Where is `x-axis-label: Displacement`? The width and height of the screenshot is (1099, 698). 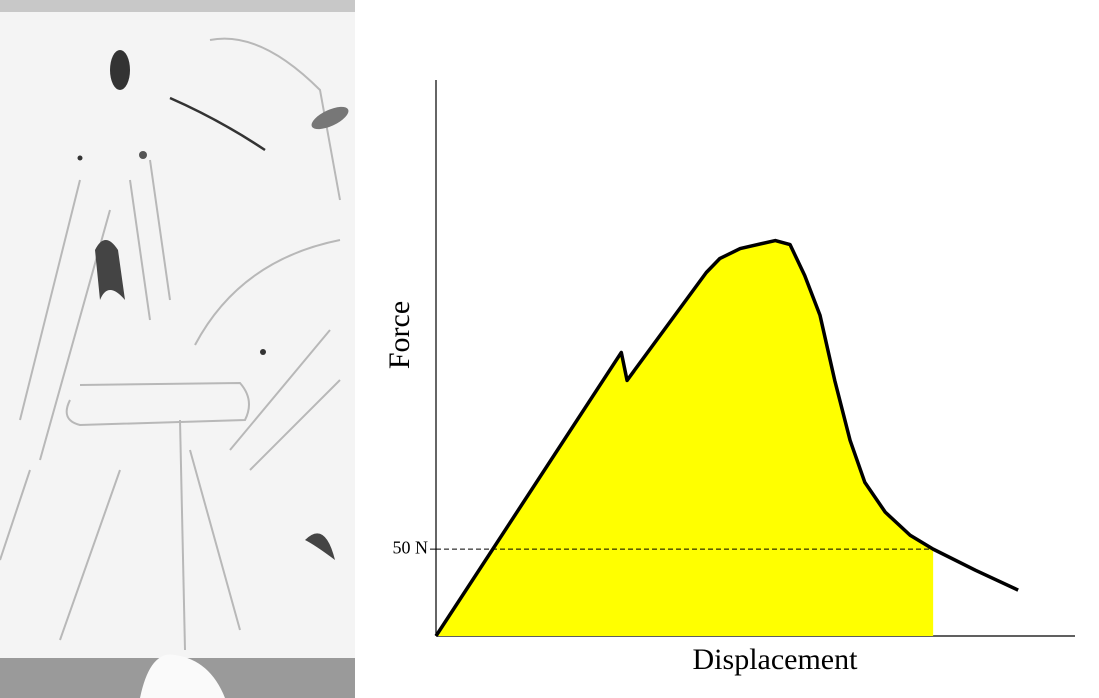 x-axis-label: Displacement is located at coordinates (776, 659).